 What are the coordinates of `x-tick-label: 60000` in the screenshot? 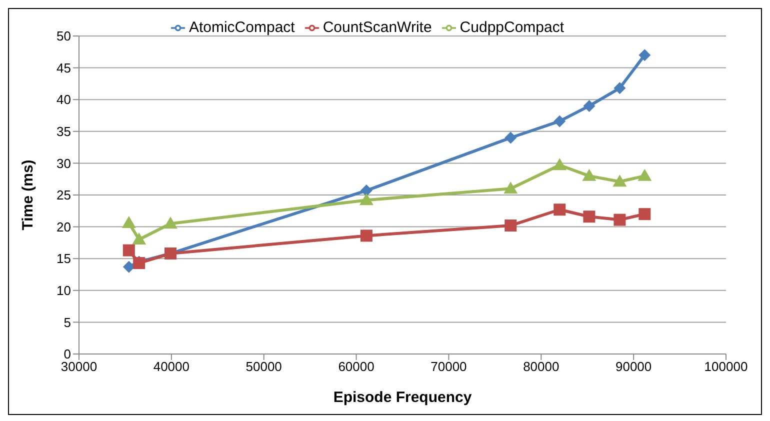 It's located at (356, 366).